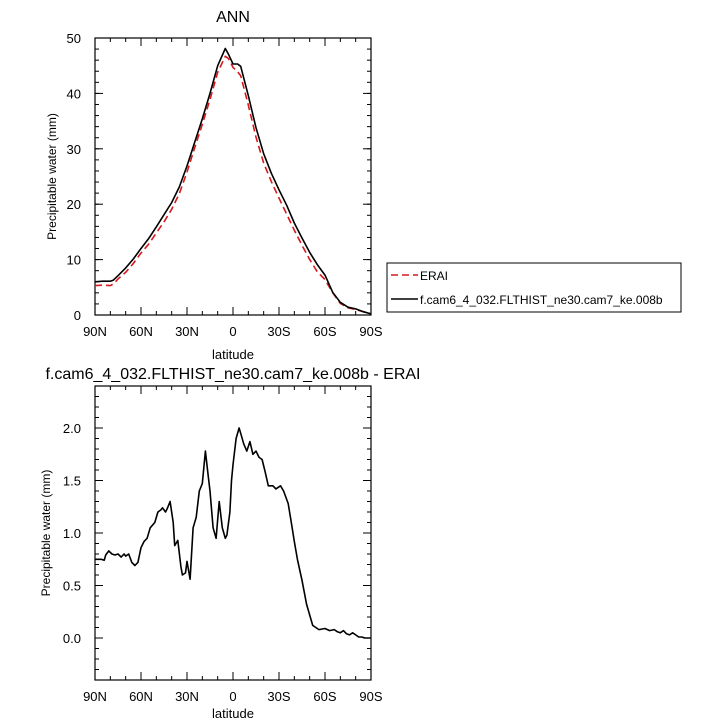 This screenshot has width=725, height=723. What do you see at coordinates (72, 533) in the screenshot?
I see `y-tick-label: 1.0` at bounding box center [72, 533].